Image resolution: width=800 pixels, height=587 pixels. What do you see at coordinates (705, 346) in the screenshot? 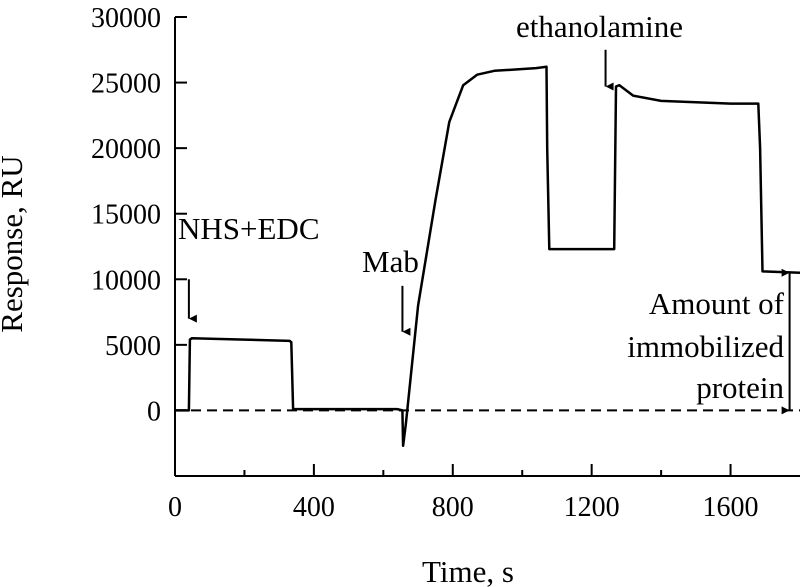
I see `annotation-amount-line2: immobilized` at bounding box center [705, 346].